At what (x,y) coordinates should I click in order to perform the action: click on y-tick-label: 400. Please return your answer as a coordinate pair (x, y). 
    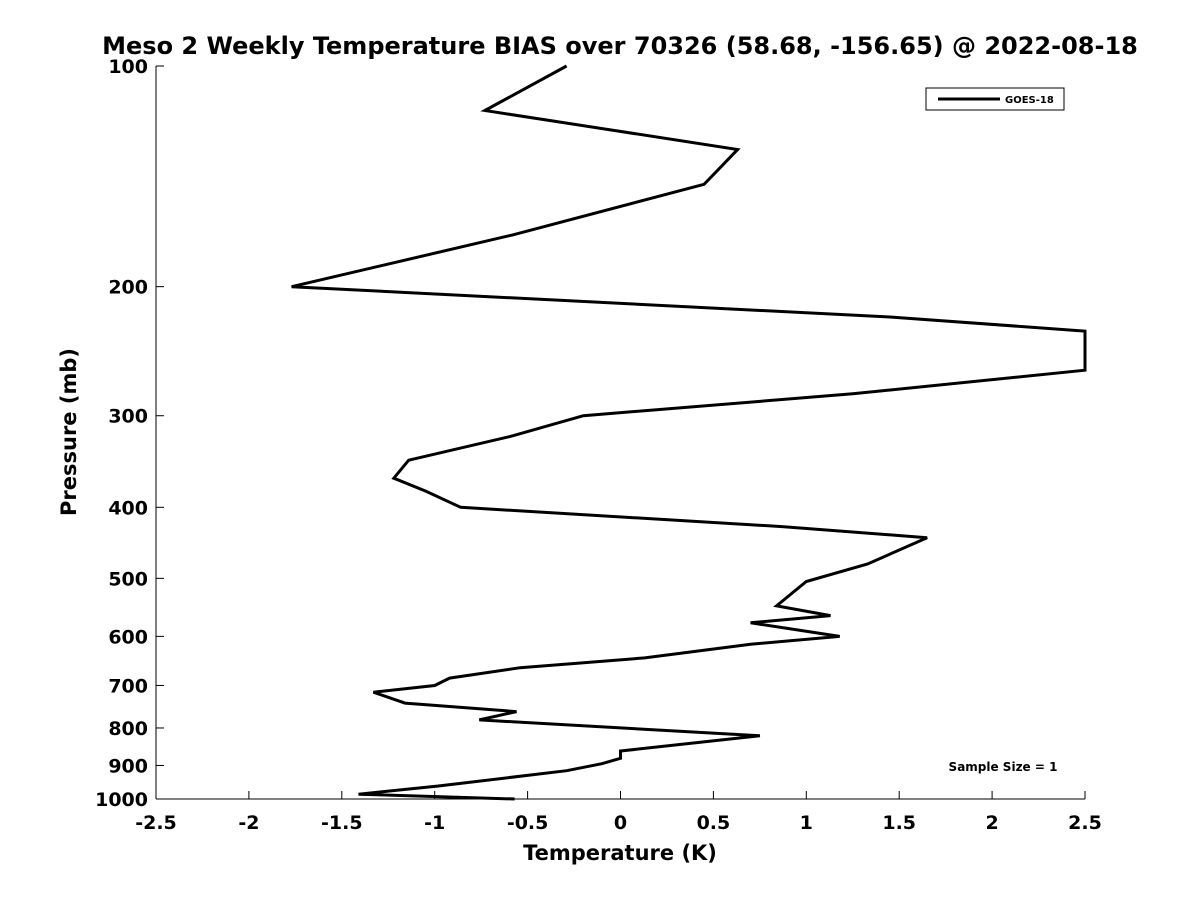
    Looking at the image, I should click on (128, 508).